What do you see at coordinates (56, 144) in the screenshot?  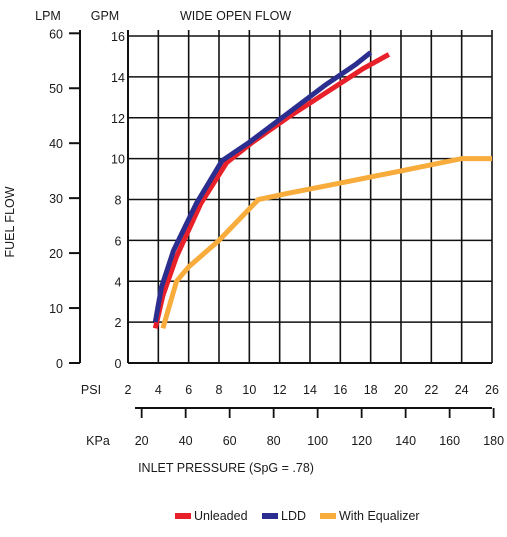 I see `lpm-tick-label: 40` at bounding box center [56, 144].